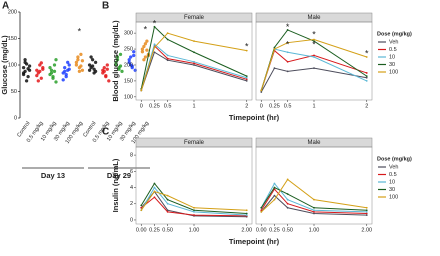  I want to click on legend-label: Veh, so click(393, 167).